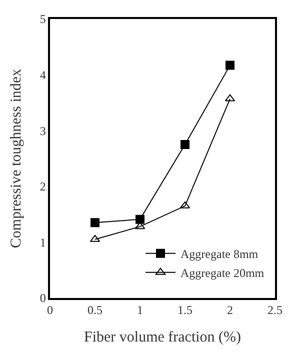  Describe the element at coordinates (43, 242) in the screenshot. I see `y-tick-label: 1` at that location.